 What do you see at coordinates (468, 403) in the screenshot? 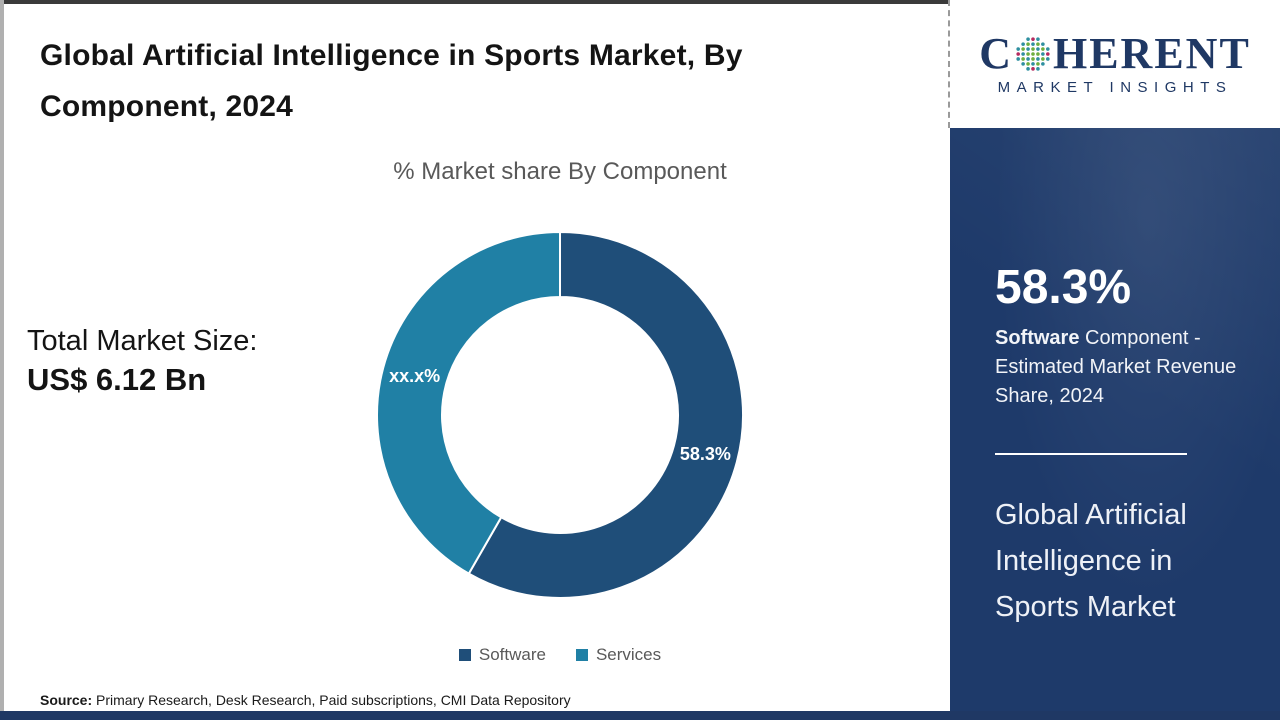
I see `donut-slice-services` at bounding box center [468, 403].